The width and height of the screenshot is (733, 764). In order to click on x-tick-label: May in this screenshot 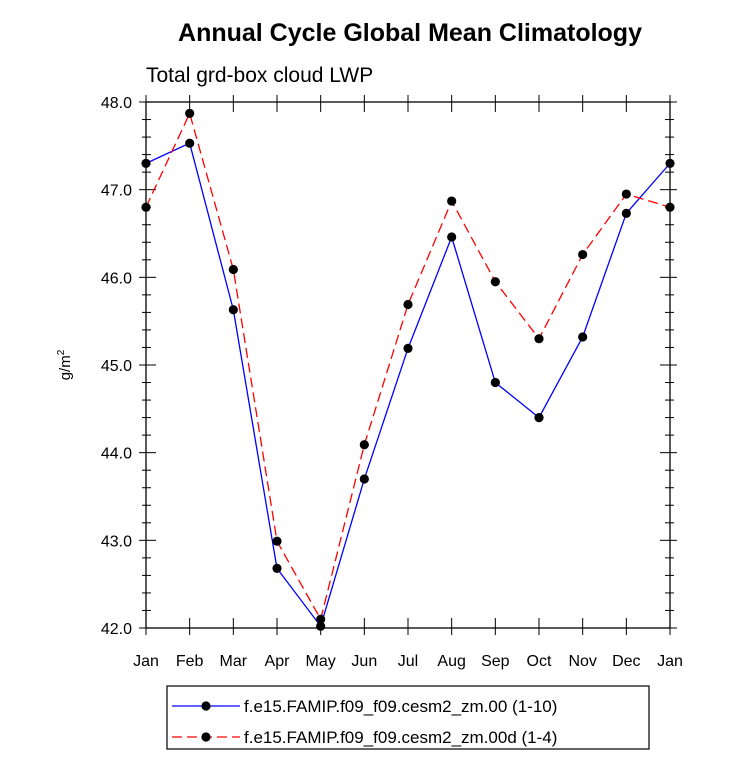, I will do `click(321, 661)`.